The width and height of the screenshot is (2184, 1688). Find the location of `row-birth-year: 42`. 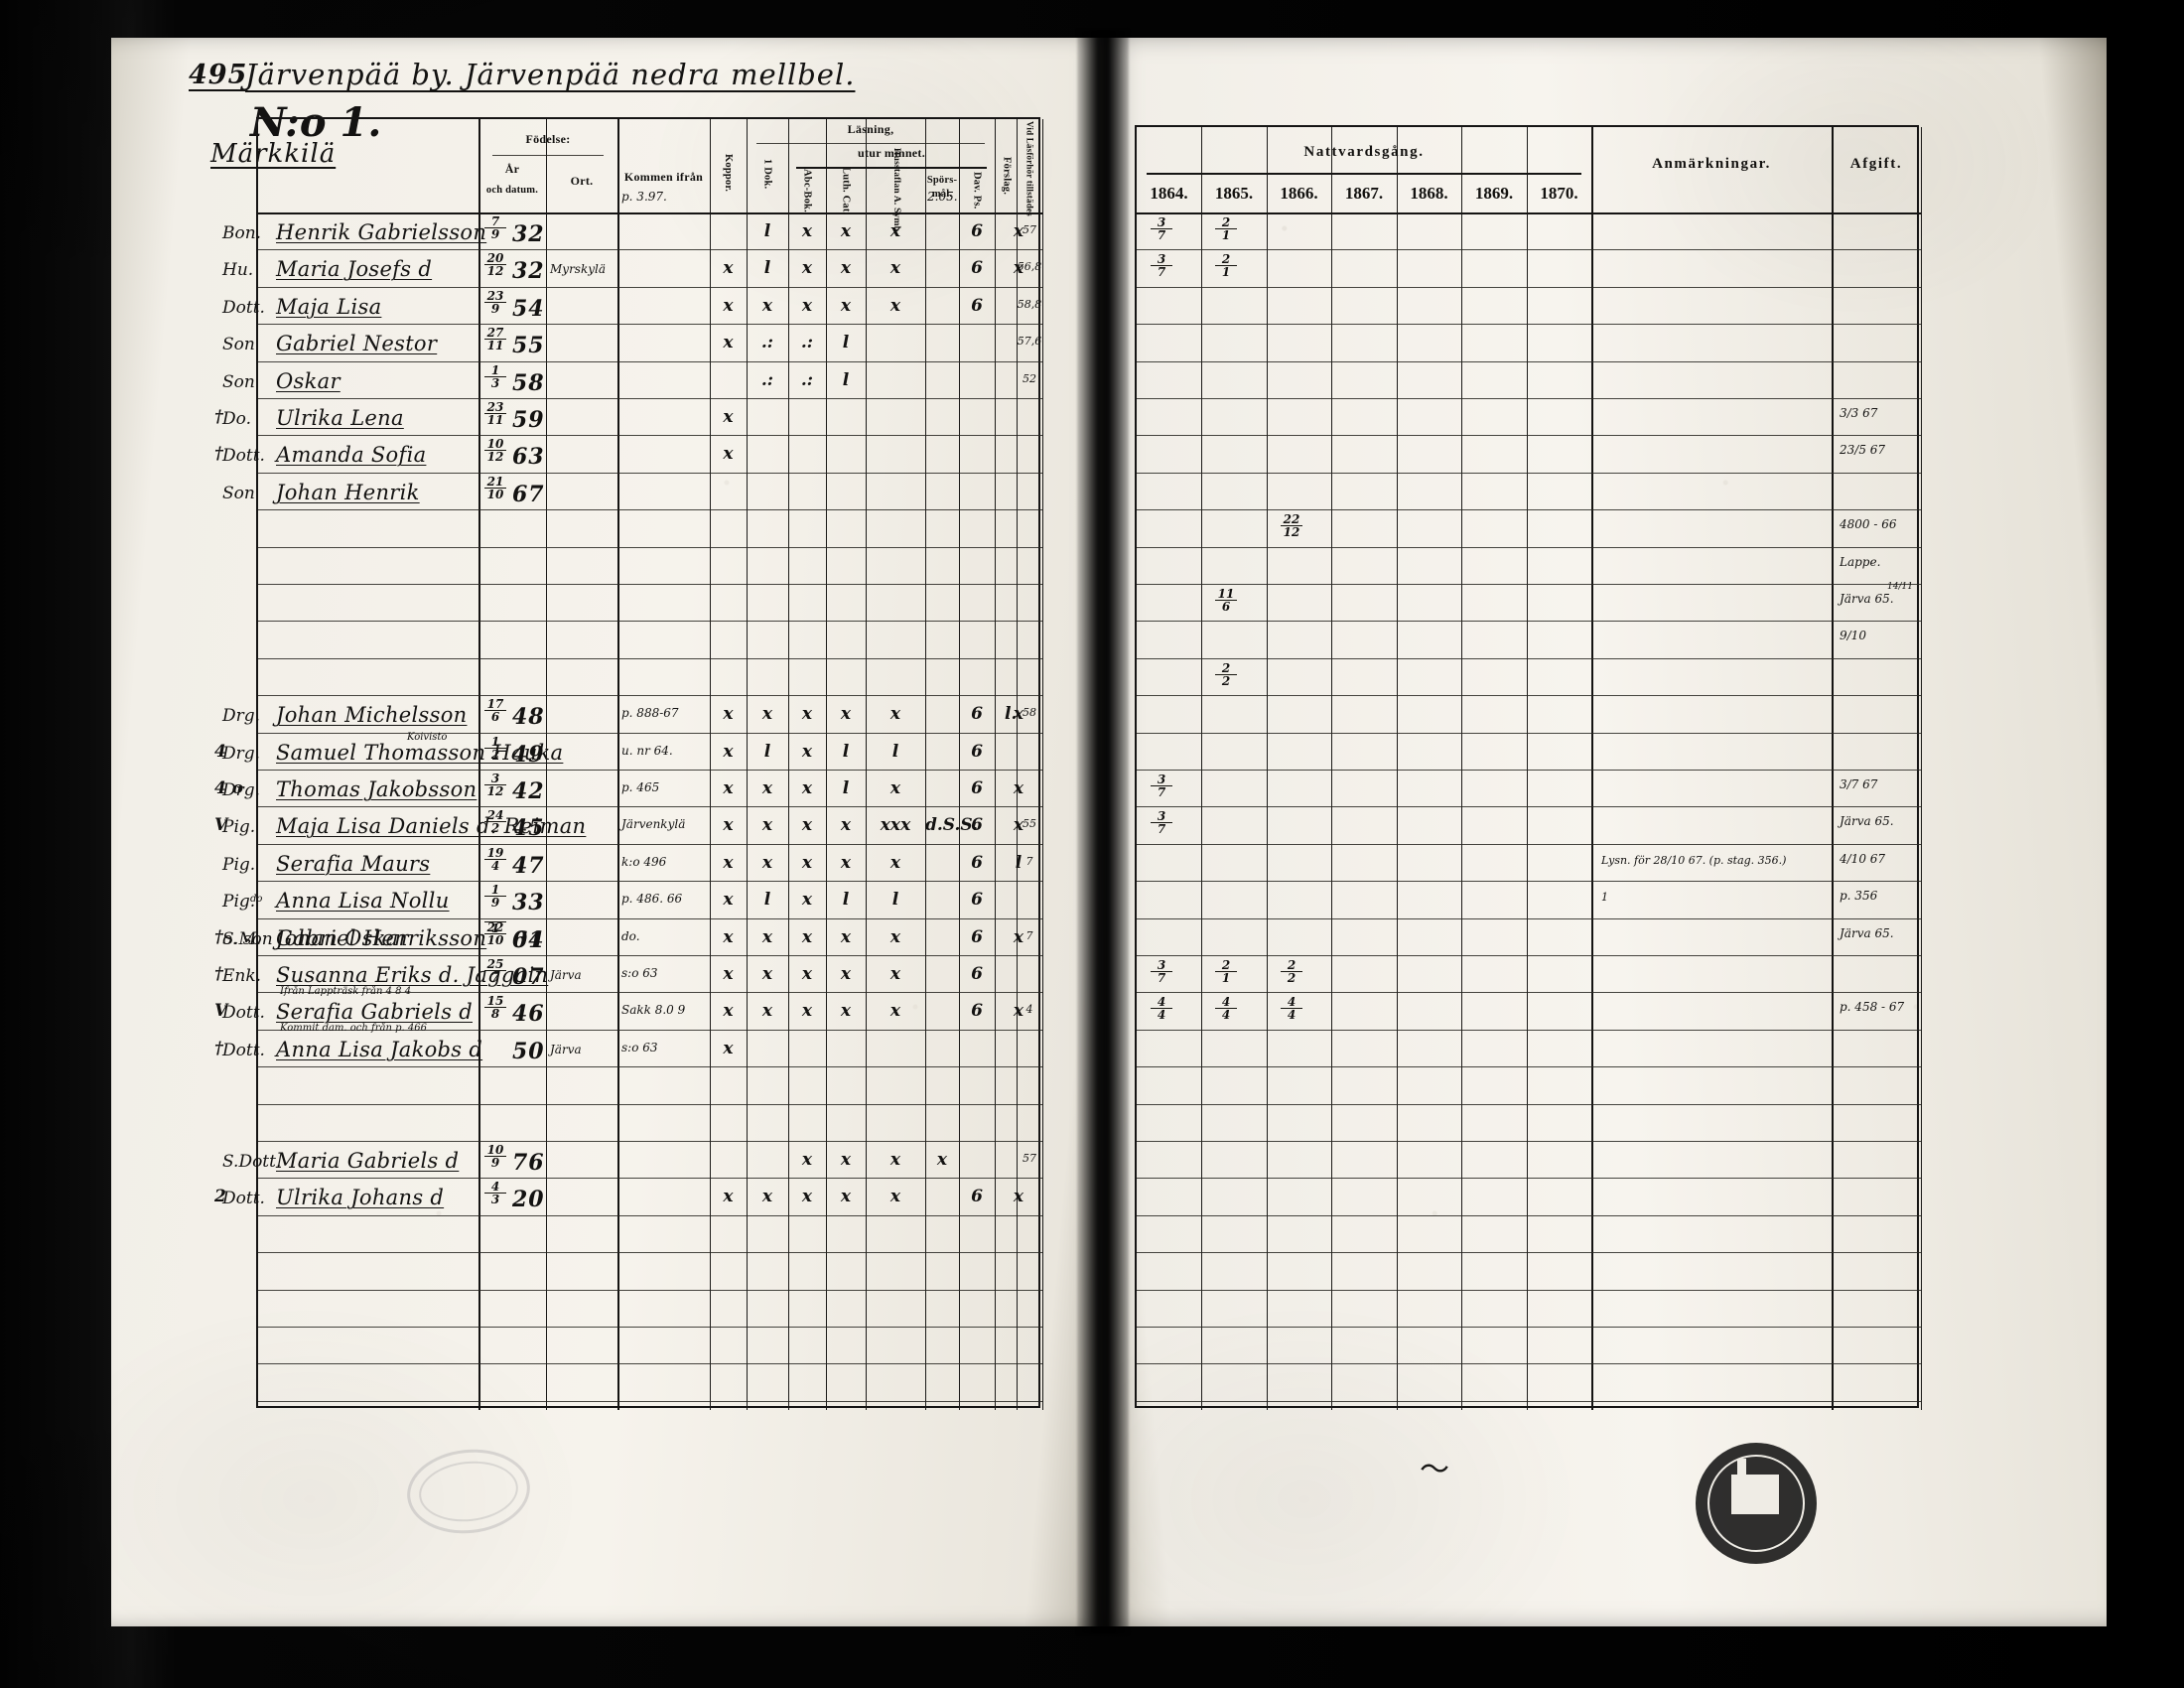

row-birth-year: 42 is located at coordinates (528, 791).